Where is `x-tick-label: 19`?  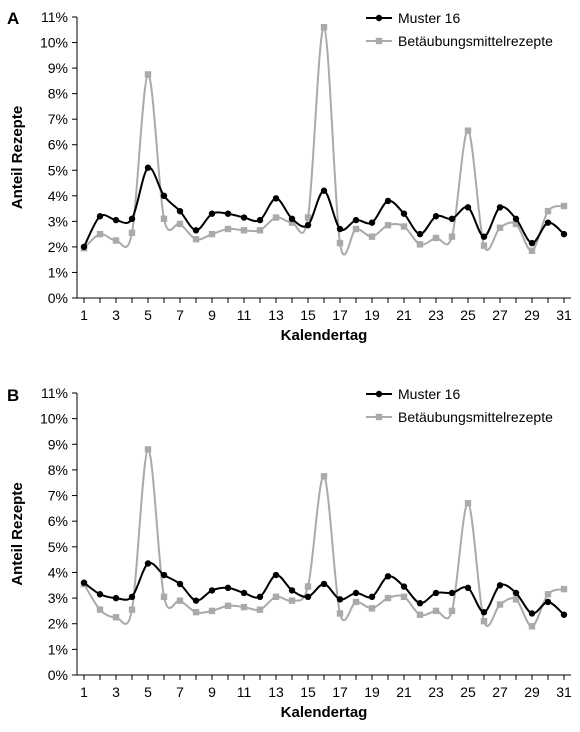
x-tick-label: 19 is located at coordinates (372, 315).